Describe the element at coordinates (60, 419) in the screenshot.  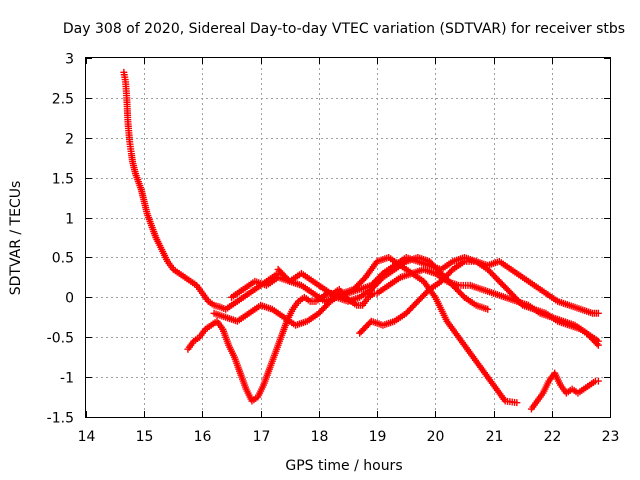
I see `y-tick-label: -1.5` at that location.